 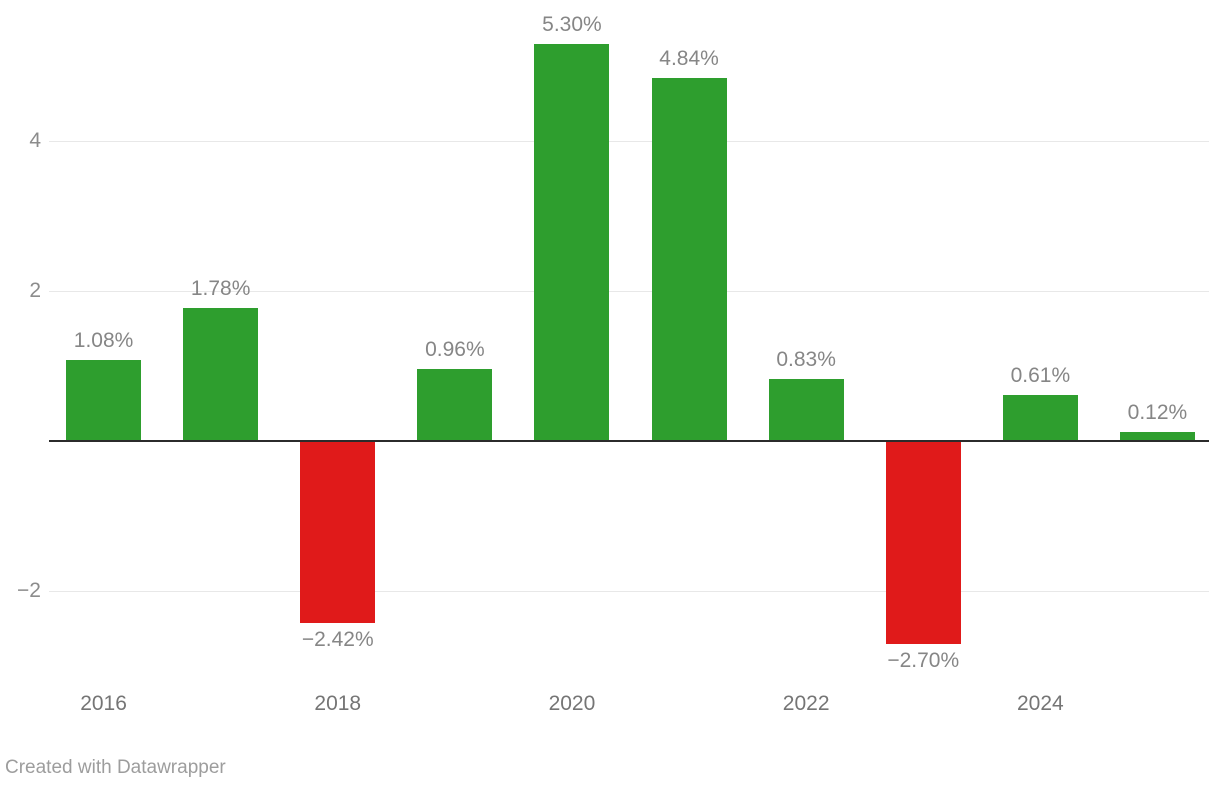 I want to click on bar-value-label: 1.08%, so click(x=103, y=340).